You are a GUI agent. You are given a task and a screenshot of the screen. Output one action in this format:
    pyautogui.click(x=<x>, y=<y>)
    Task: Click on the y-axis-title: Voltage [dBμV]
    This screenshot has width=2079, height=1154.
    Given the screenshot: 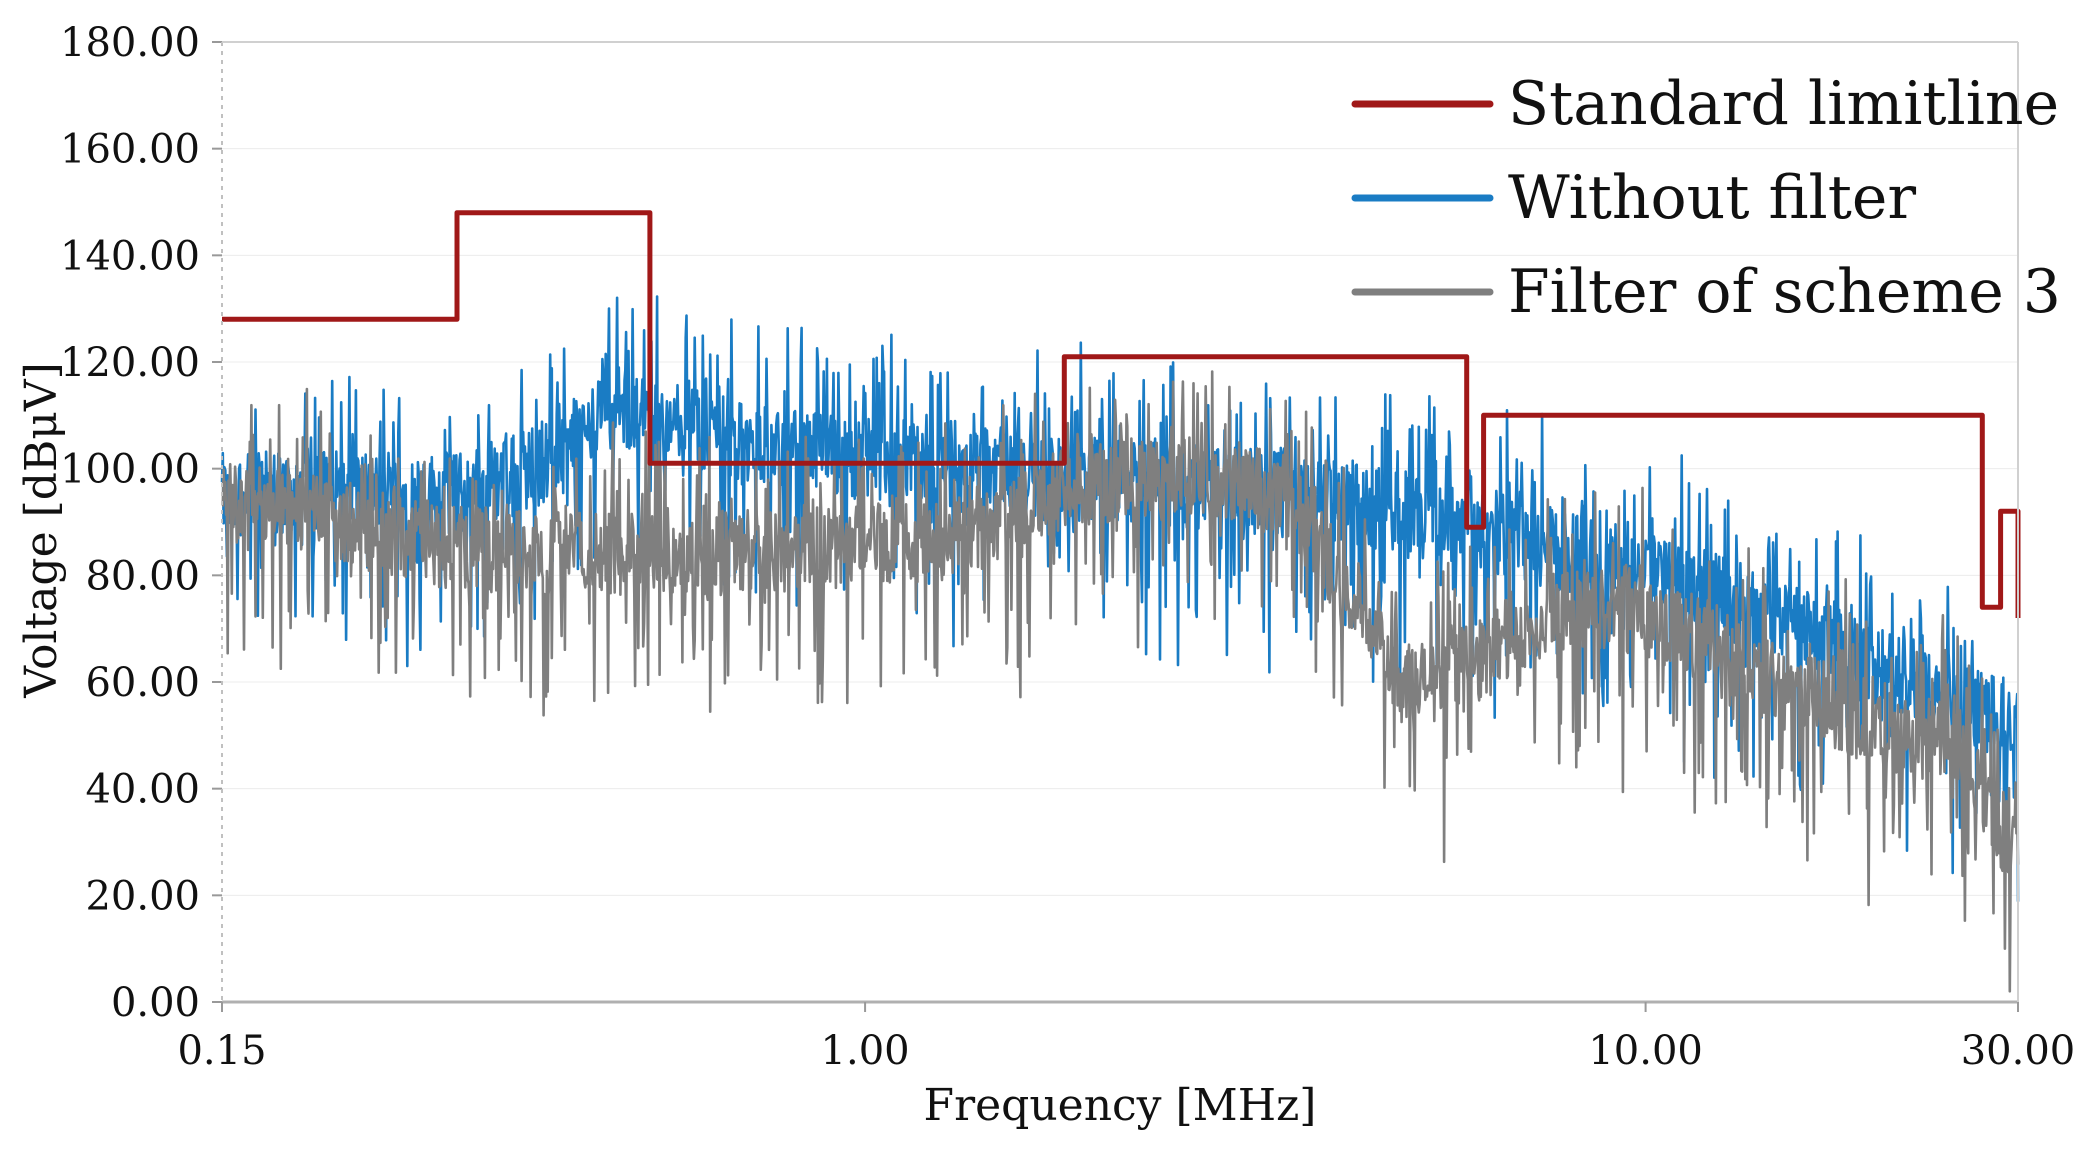 What is the action you would take?
    pyautogui.click(x=41, y=530)
    